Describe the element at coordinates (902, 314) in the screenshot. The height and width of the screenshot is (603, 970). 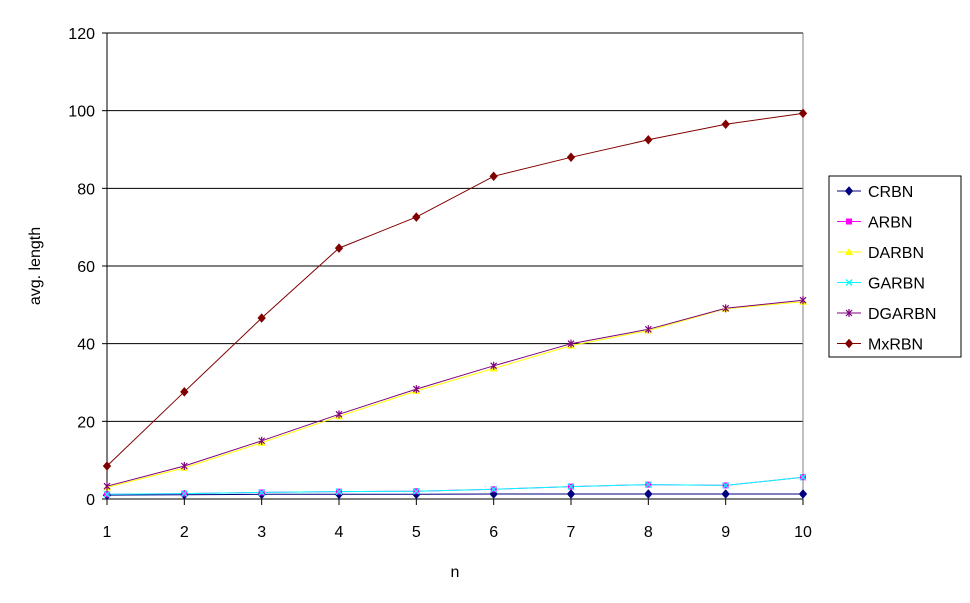
I see `legend-label: DGARBN` at that location.